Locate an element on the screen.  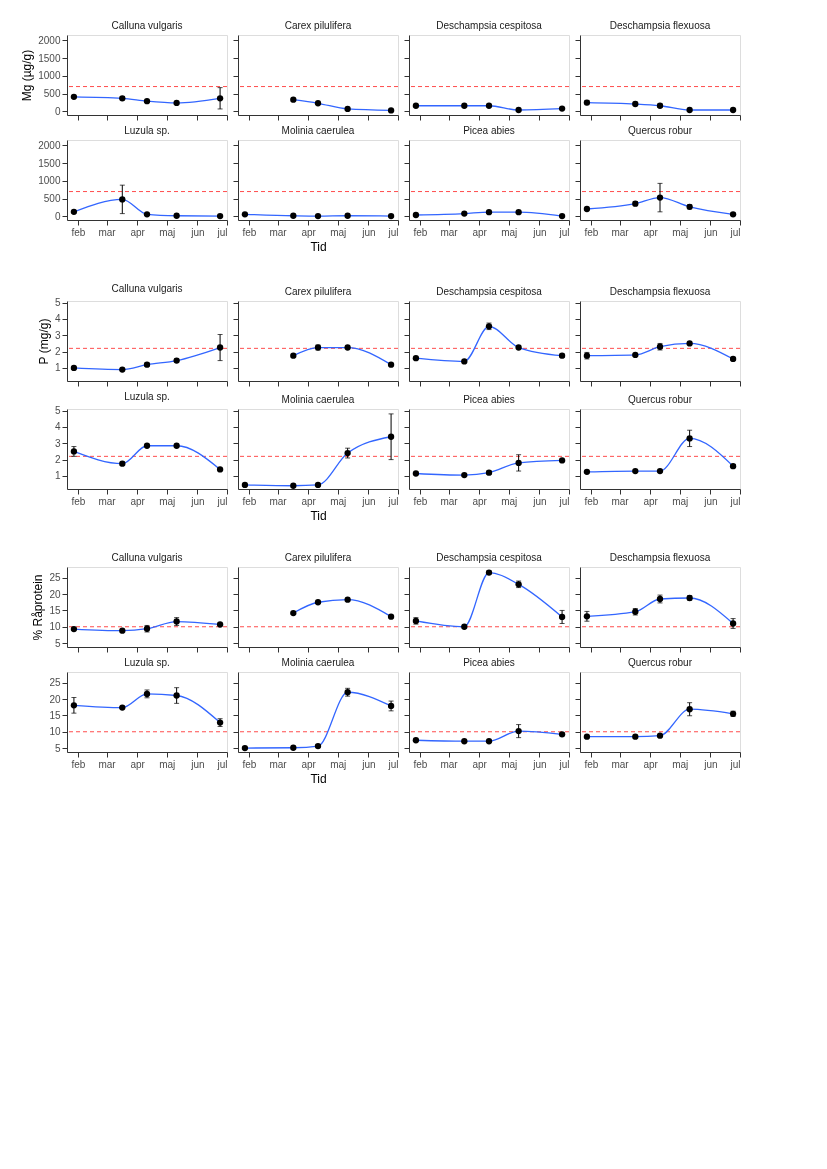
y-tick-label: 2000 is located at coordinates (49, 40).